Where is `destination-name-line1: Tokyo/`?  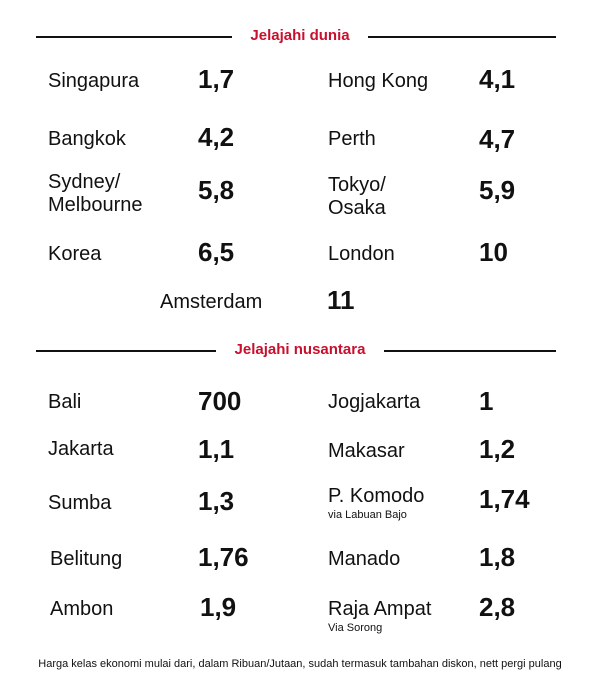
destination-name-line1: Tokyo/ is located at coordinates (357, 185).